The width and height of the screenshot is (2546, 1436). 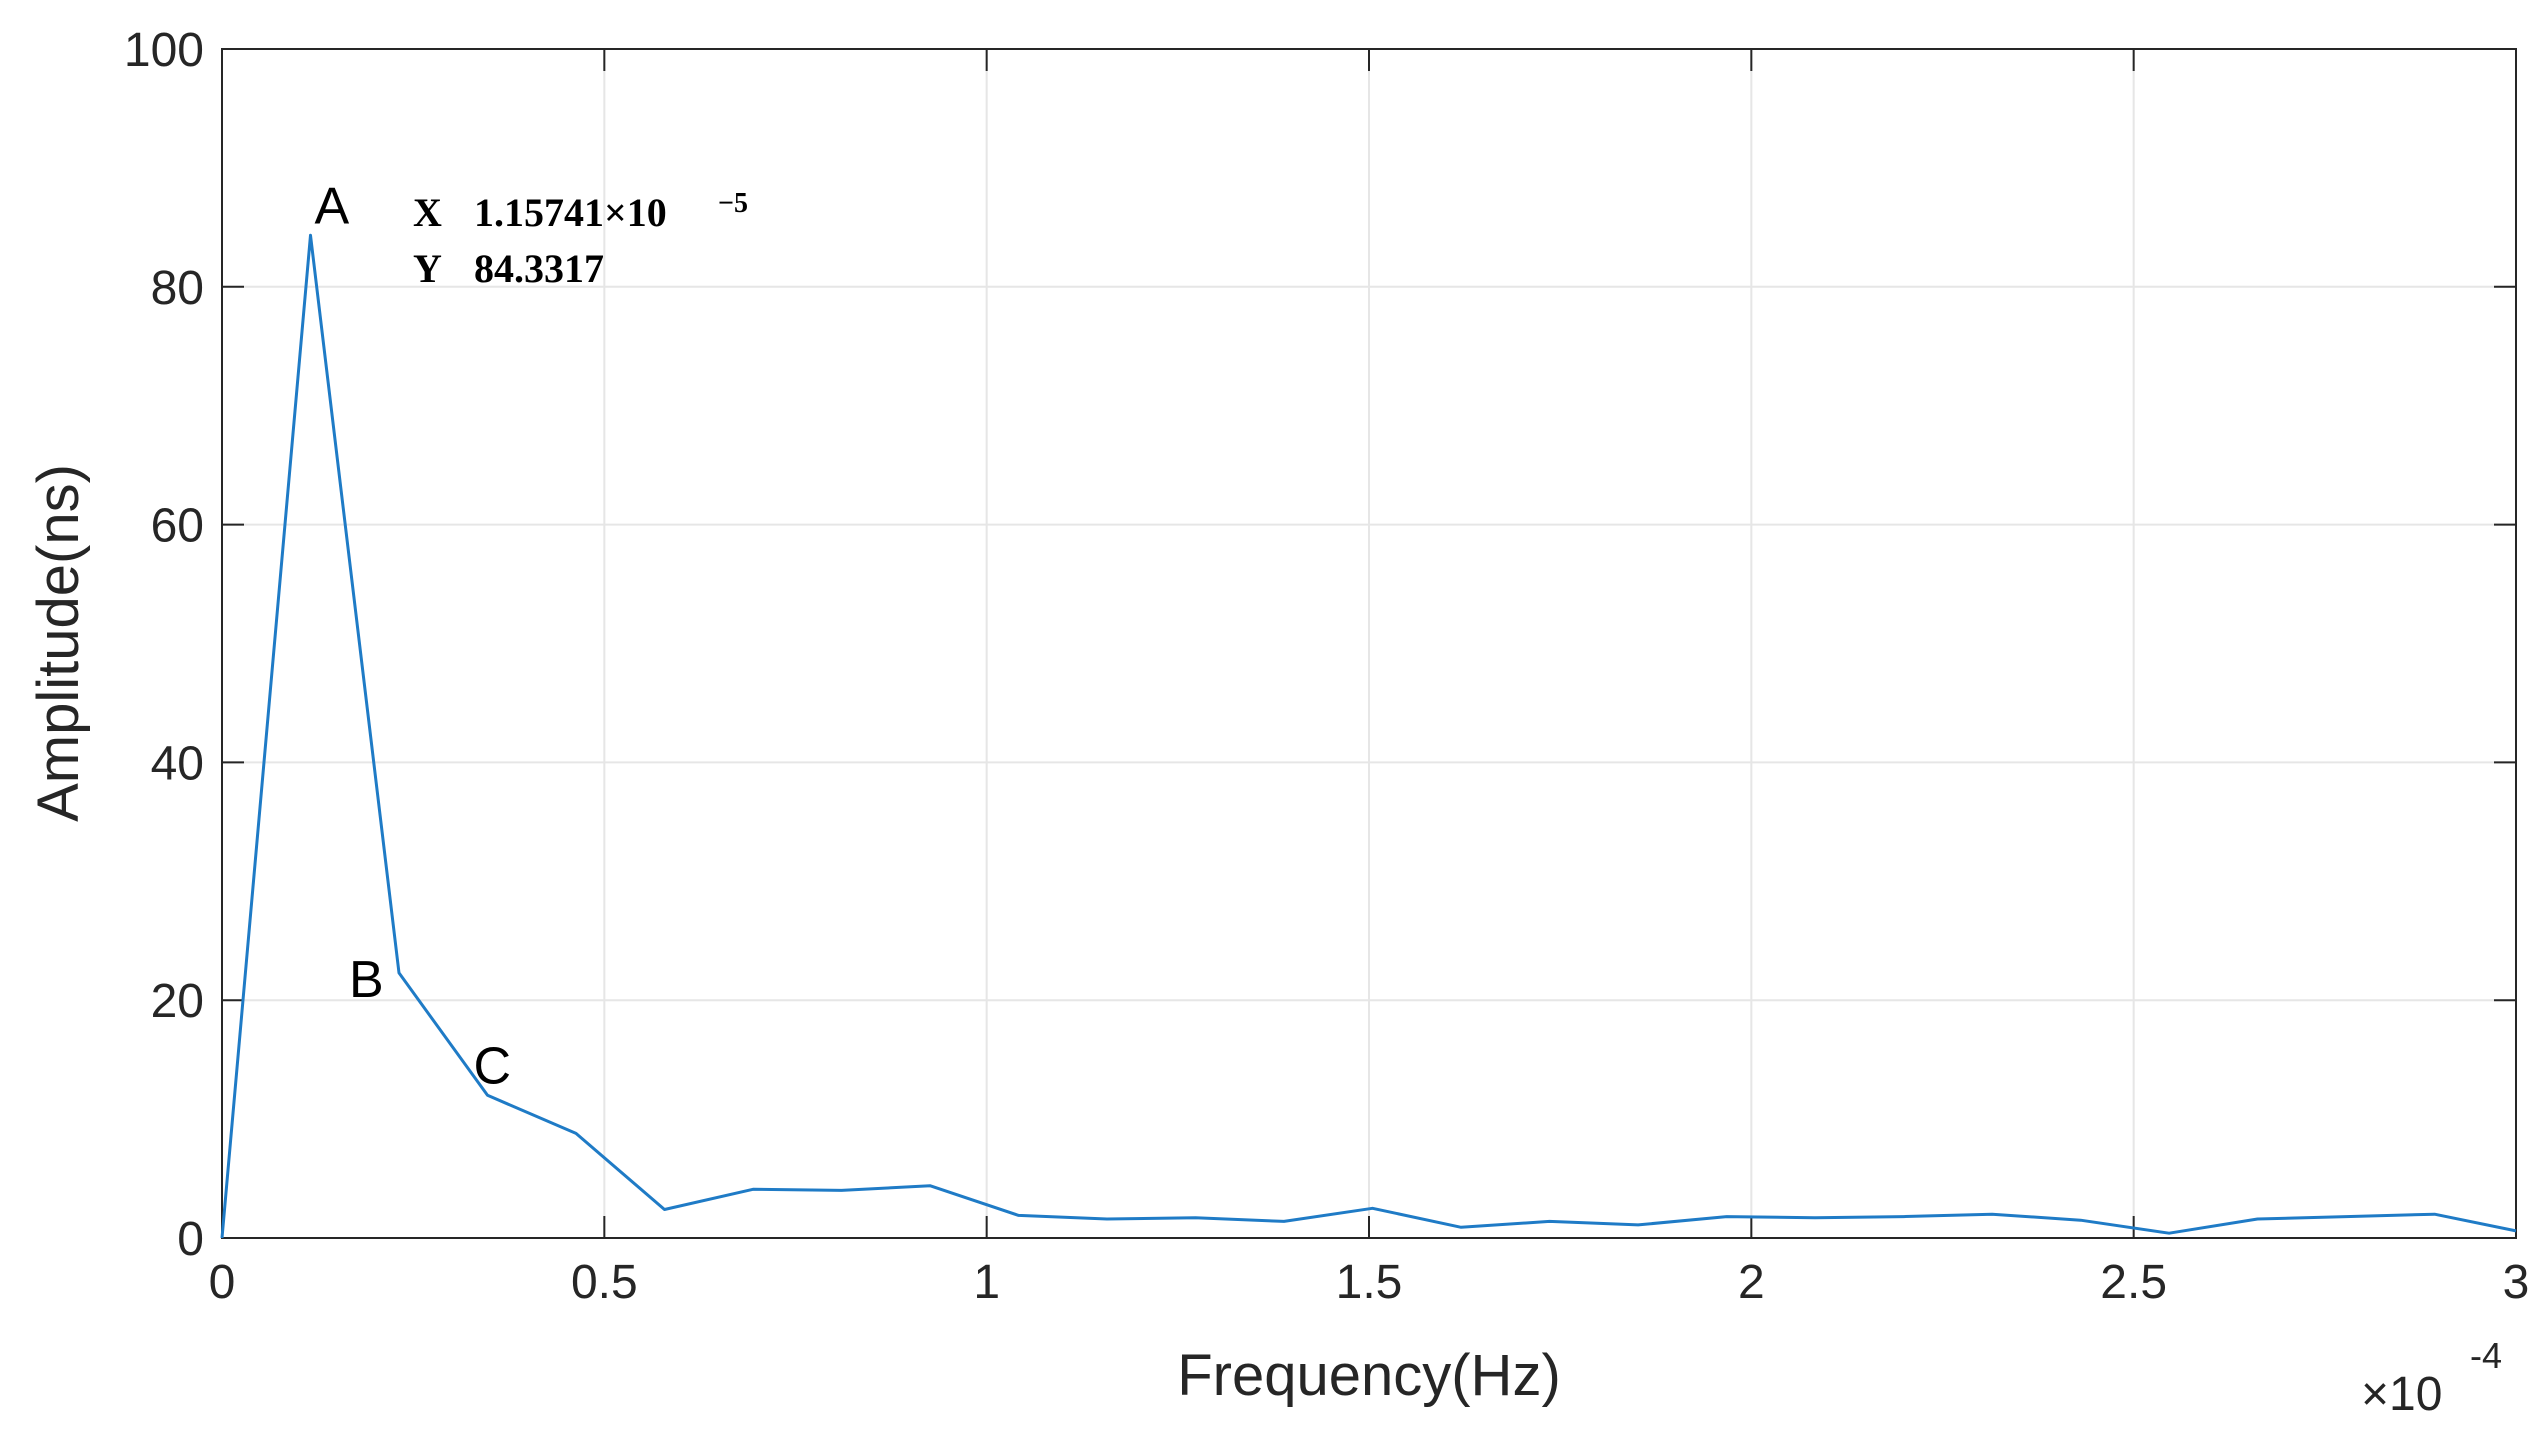 What do you see at coordinates (177, 1001) in the screenshot?
I see `y-tick-label: 20` at bounding box center [177, 1001].